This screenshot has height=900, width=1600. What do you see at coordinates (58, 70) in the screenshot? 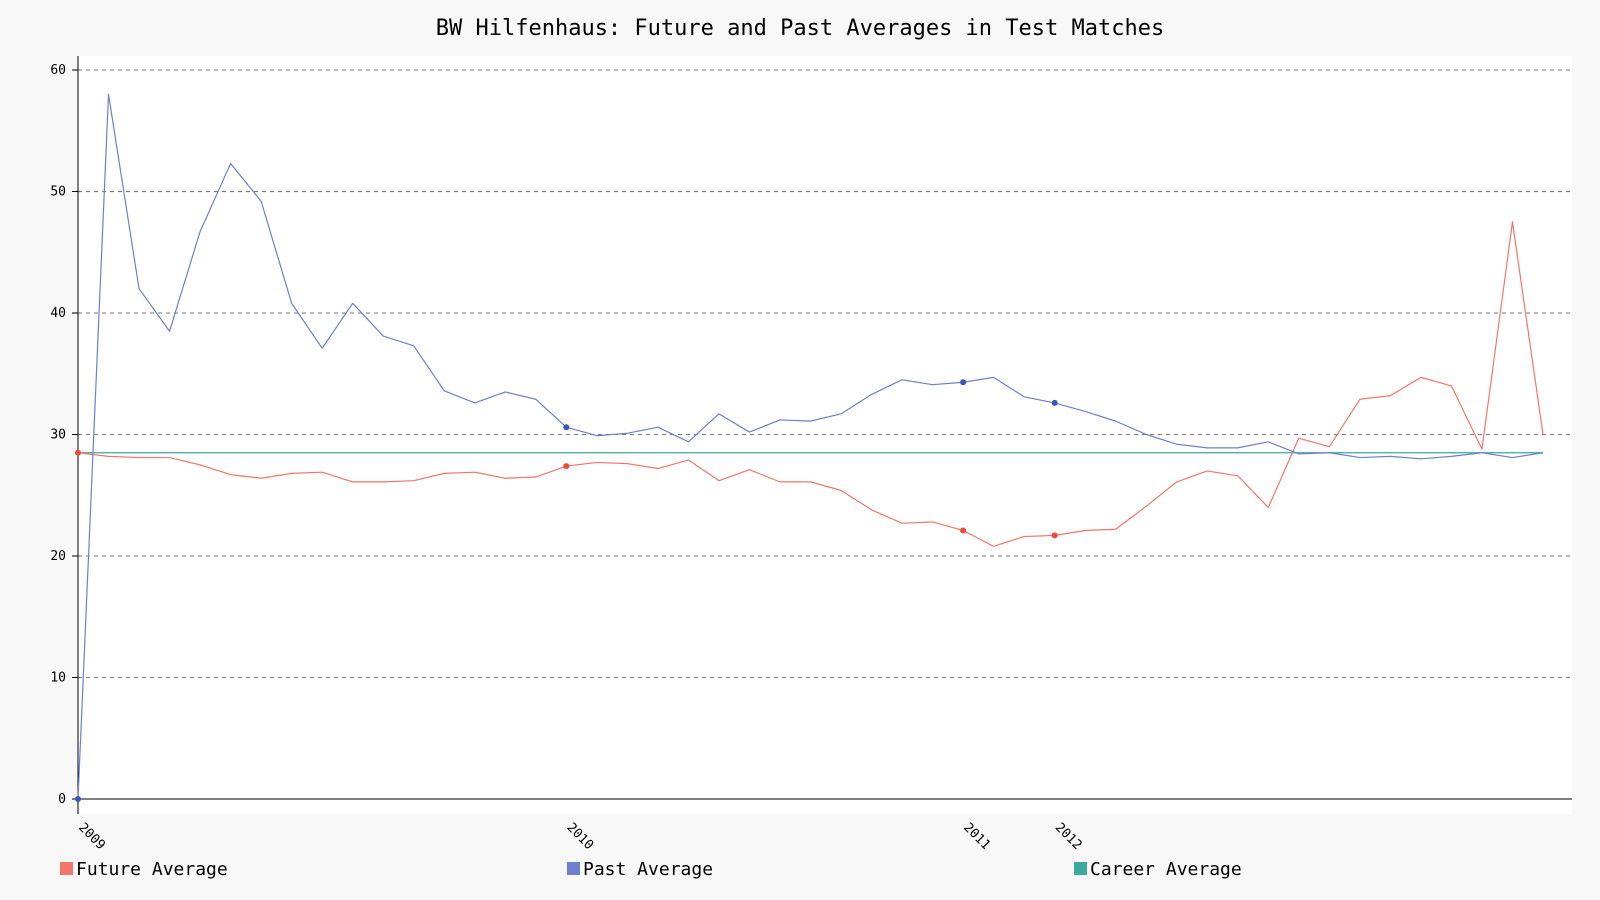
I see `y-tick-label: 60` at bounding box center [58, 70].